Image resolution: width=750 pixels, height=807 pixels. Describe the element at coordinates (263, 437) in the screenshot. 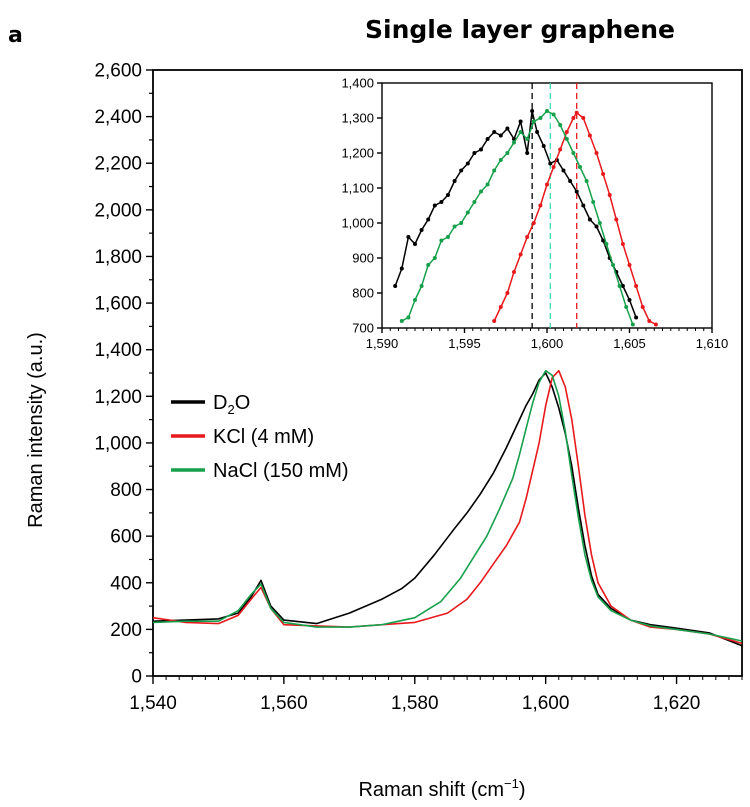

I see `legend-label: KCl (4 mM)` at that location.